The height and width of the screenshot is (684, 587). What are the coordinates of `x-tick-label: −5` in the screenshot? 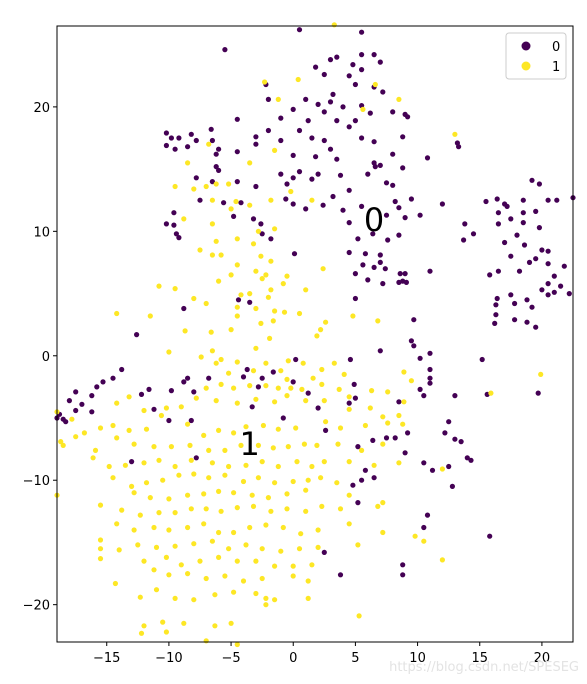 It's located at (230, 658).